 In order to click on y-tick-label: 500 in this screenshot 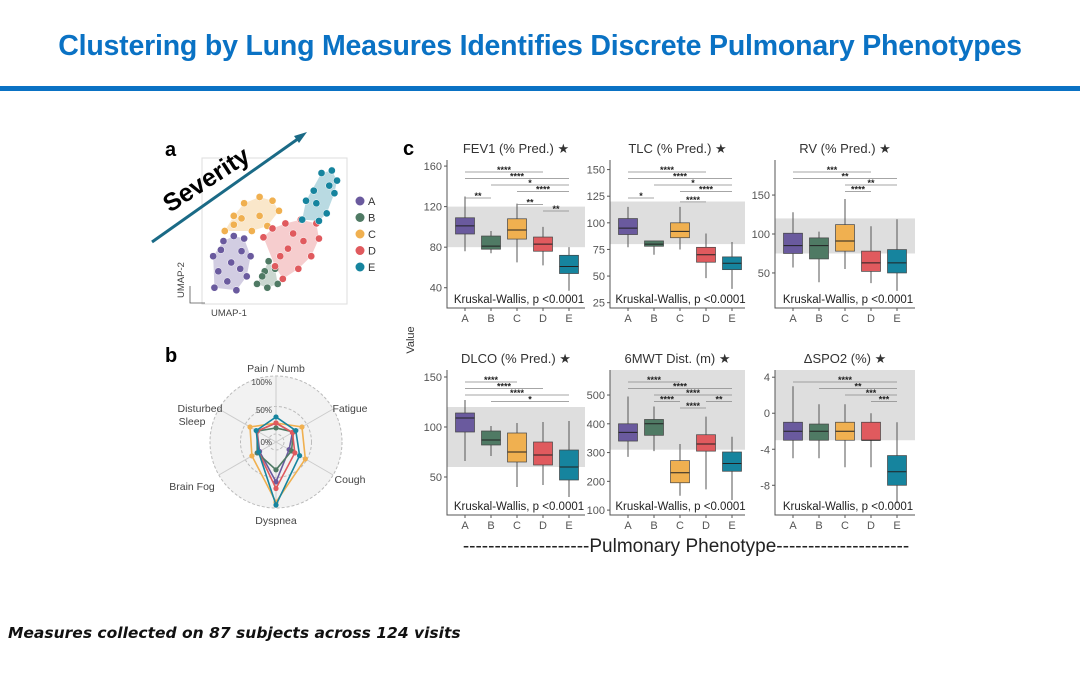, I will do `click(596, 396)`.